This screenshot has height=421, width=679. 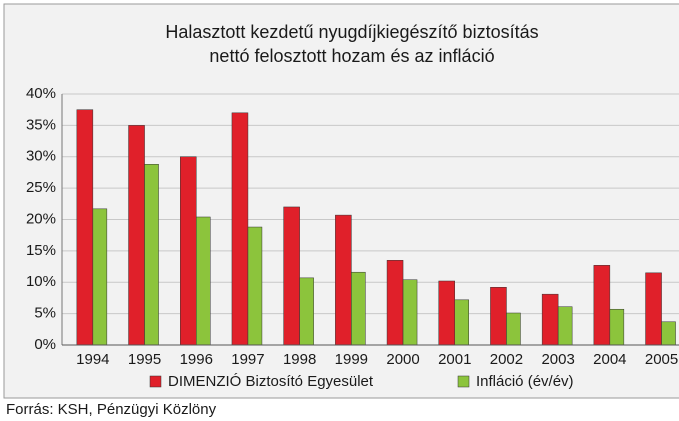 I want to click on x-tick-label: 1994, so click(x=92, y=359).